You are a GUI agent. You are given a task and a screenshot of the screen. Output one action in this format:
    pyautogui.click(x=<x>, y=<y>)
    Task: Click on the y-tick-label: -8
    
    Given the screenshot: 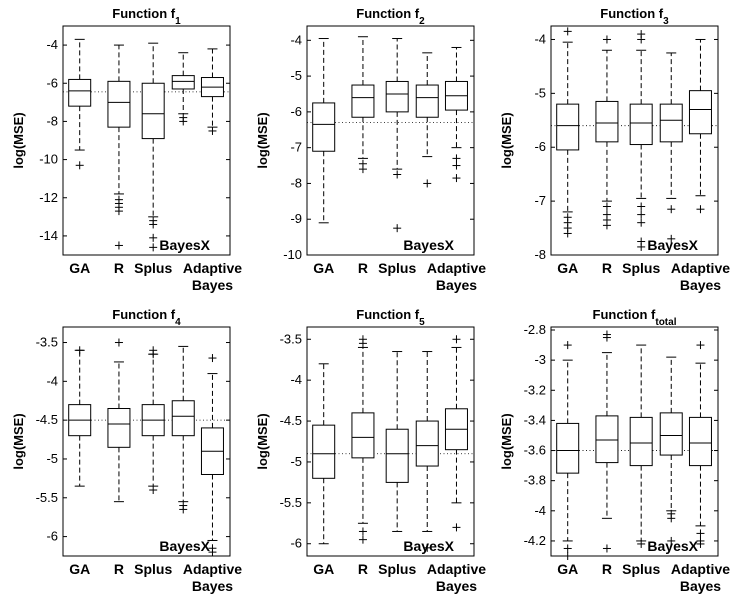 What is the action you would take?
    pyautogui.click(x=296, y=182)
    